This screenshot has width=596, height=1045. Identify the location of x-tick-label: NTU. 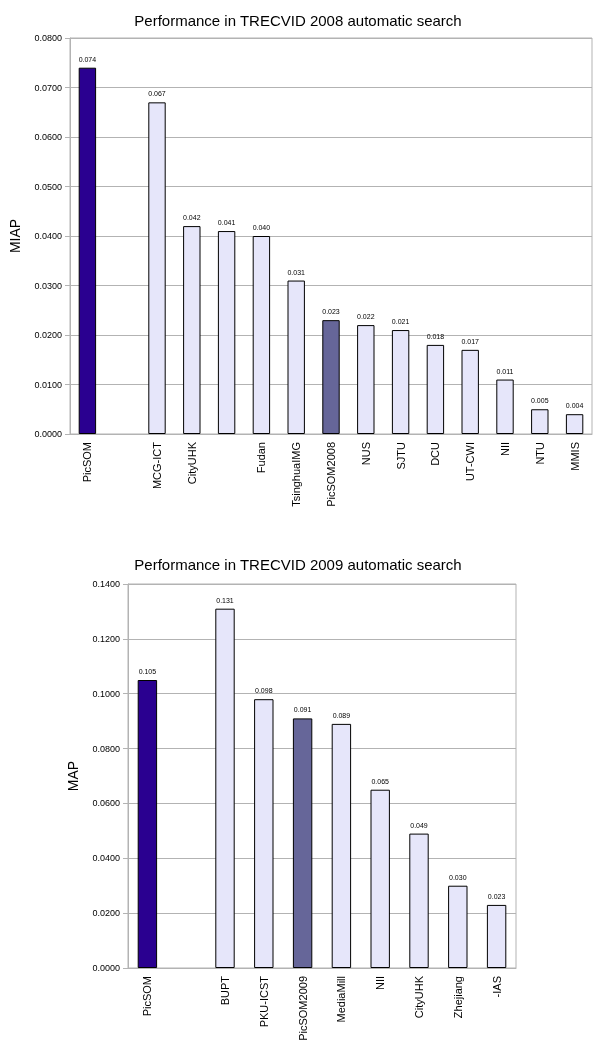
(539, 453).